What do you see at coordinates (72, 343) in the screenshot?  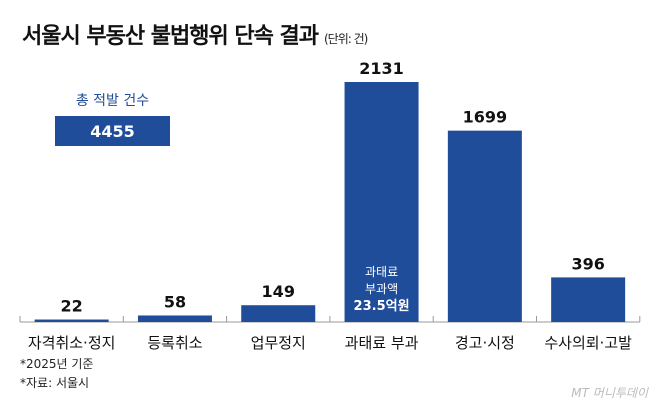 I see `category-label: 자격취소·정지` at bounding box center [72, 343].